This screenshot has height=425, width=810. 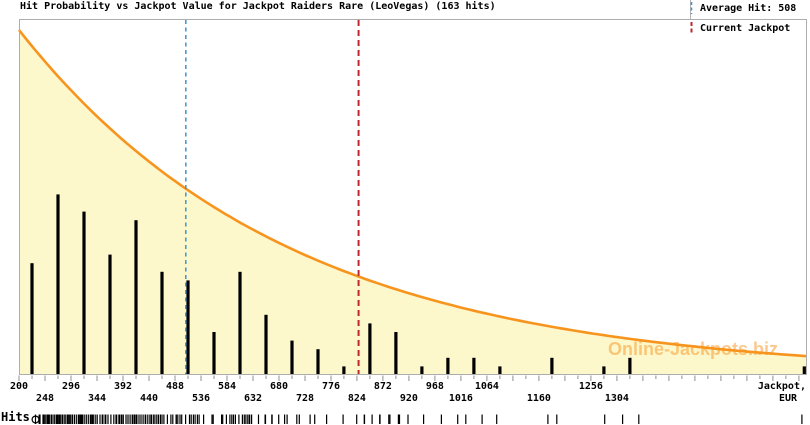 I want to click on x-tick-label: 1016, so click(x=461, y=398).